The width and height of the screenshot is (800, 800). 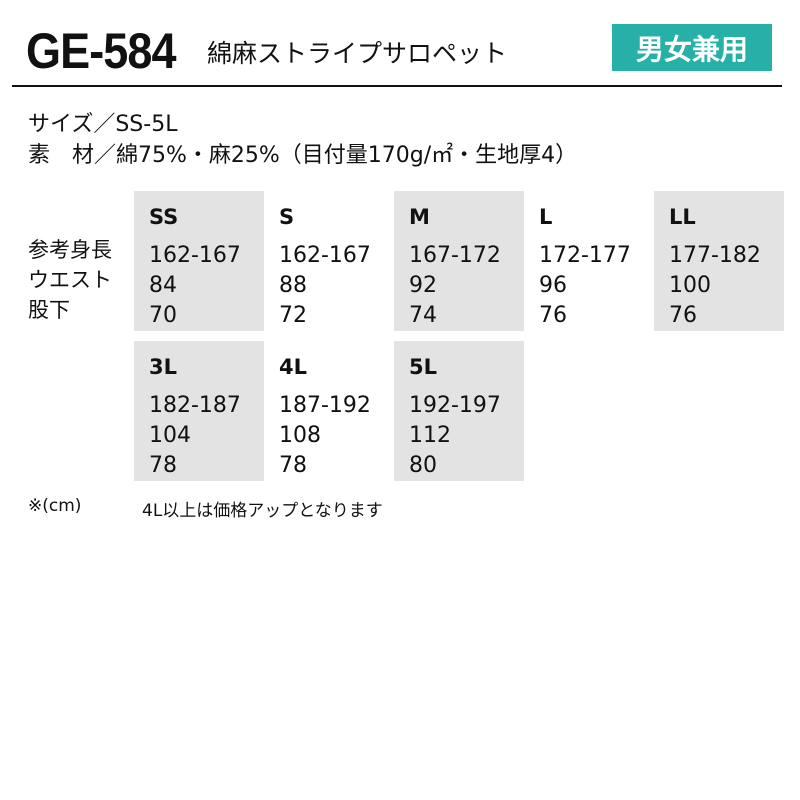 What do you see at coordinates (585, 255) in the screenshot?
I see `size-height: 172-177` at bounding box center [585, 255].